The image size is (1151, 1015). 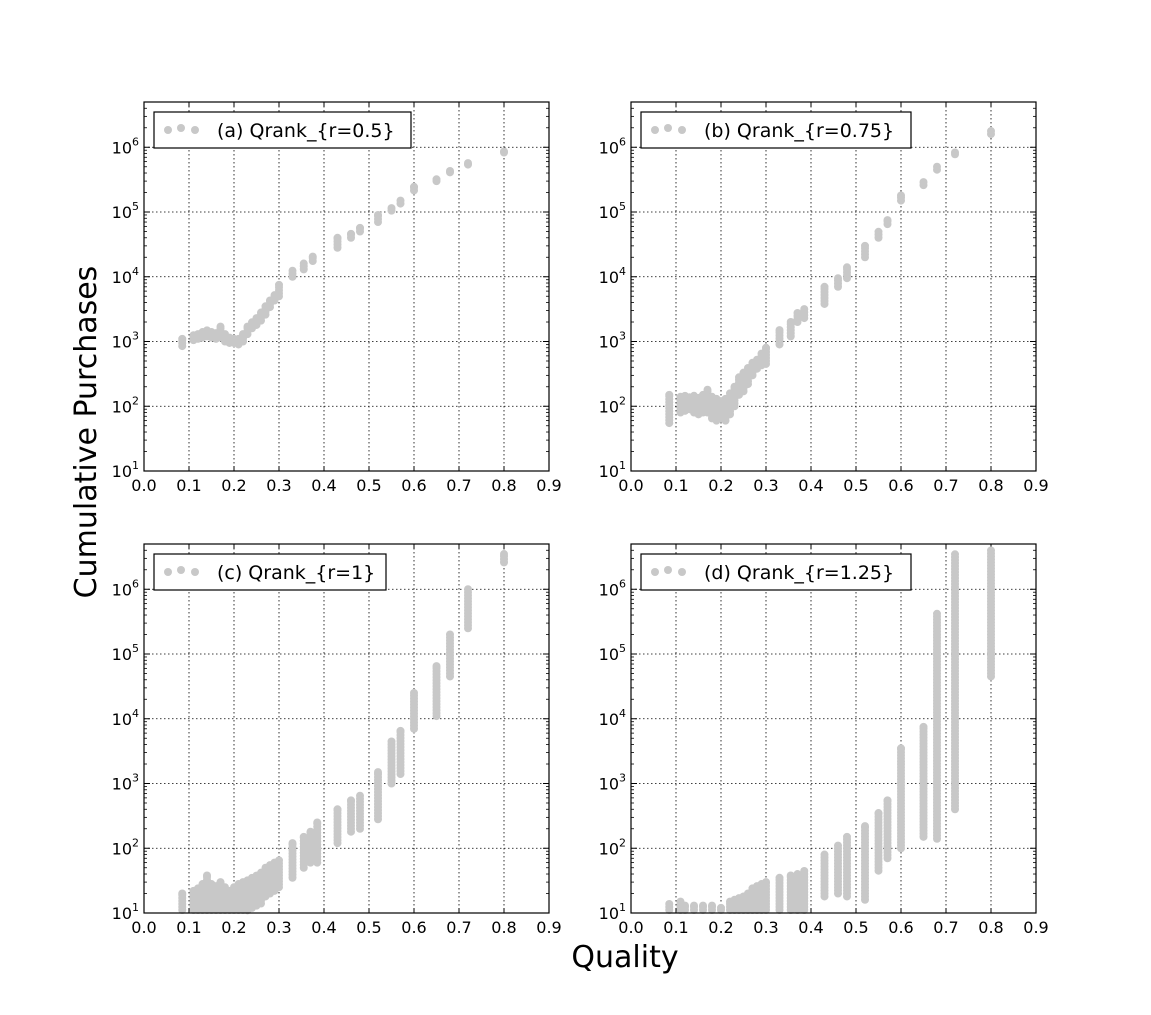 What do you see at coordinates (86, 432) in the screenshot?
I see `y-axis-label: Cumulative Purchases` at bounding box center [86, 432].